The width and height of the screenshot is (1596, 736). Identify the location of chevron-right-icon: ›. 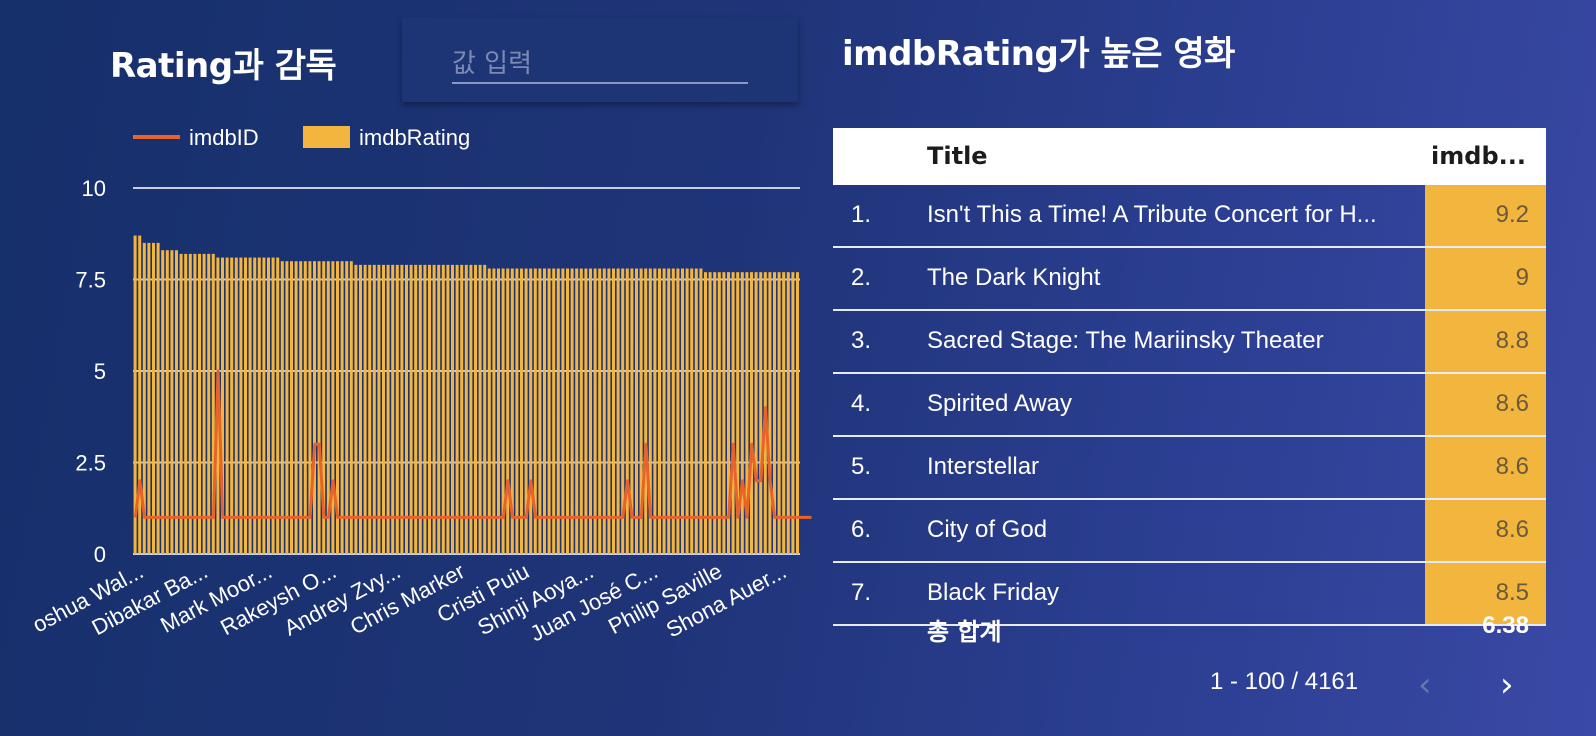
(1507, 685).